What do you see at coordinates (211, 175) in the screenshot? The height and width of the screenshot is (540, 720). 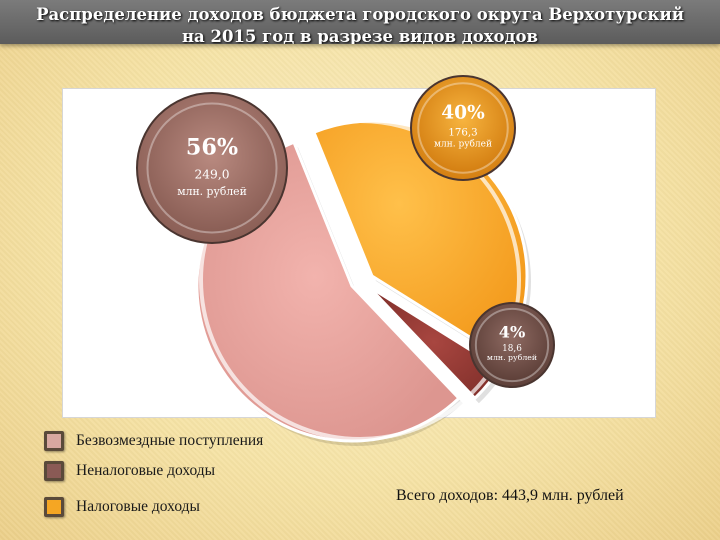 I see `slice-value-label: 249,0` at bounding box center [211, 175].